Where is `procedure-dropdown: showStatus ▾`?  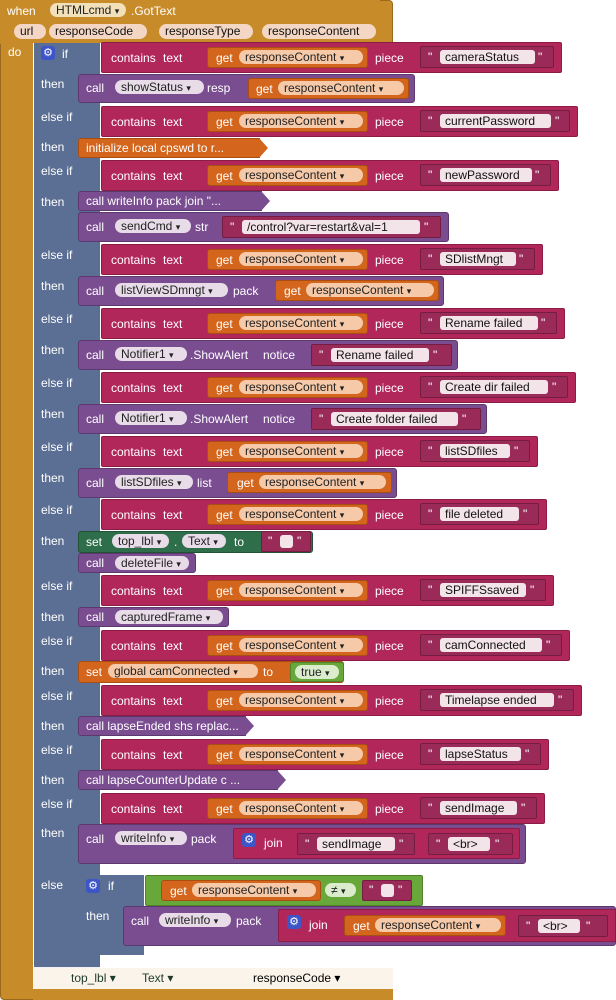
procedure-dropdown: showStatus ▾ is located at coordinates (159, 87).